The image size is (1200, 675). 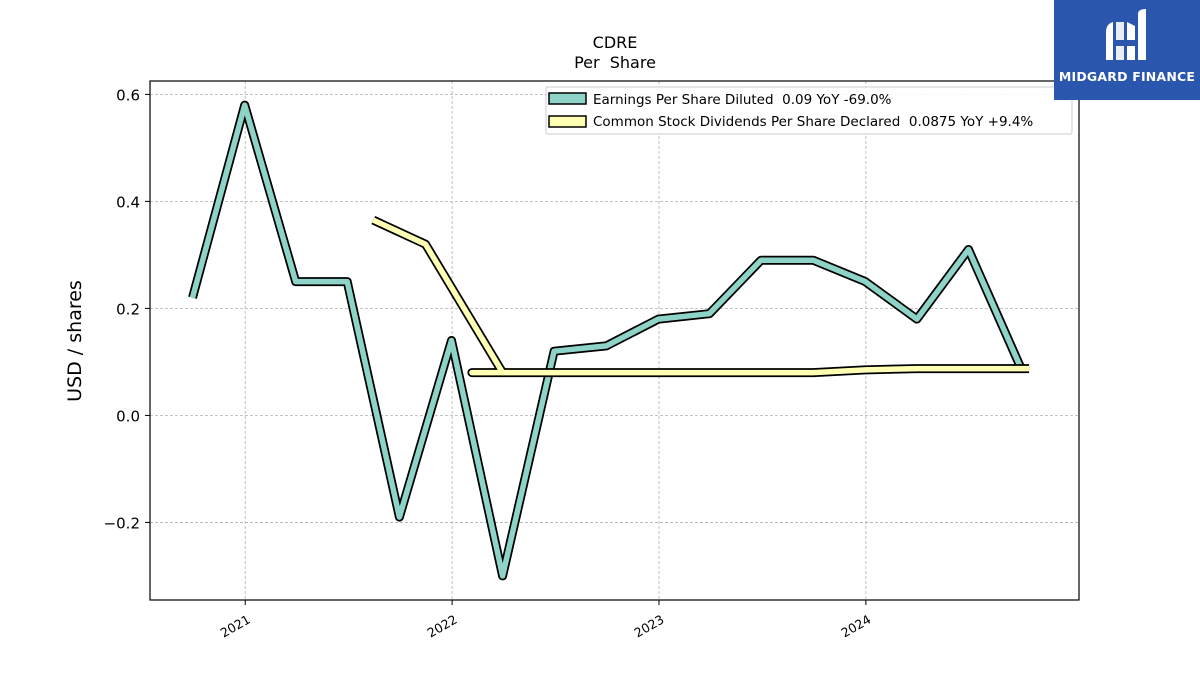 I want to click on x-tick-label: 2024, so click(x=855, y=626).